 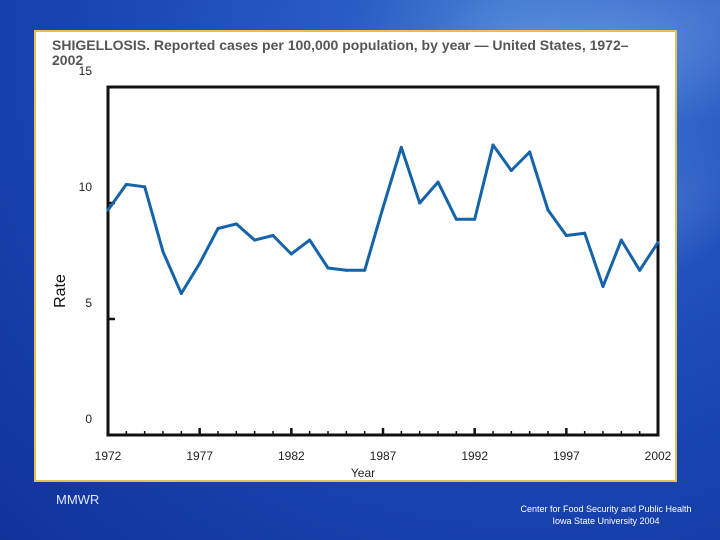 I want to click on data-point-1995, so click(x=530, y=152).